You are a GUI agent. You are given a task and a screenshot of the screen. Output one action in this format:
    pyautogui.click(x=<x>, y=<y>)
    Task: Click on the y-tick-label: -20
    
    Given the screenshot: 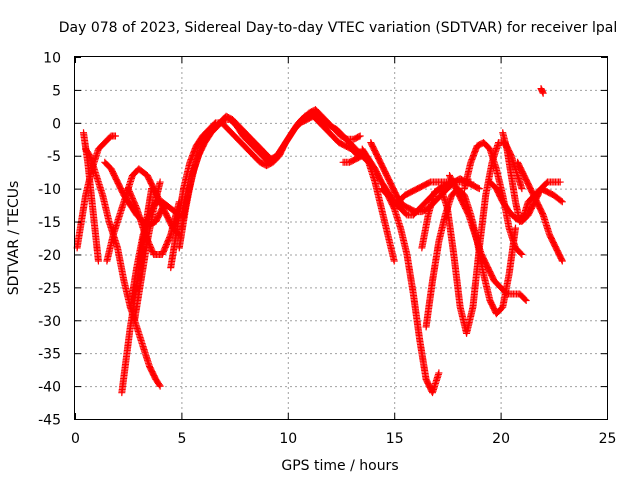 What is the action you would take?
    pyautogui.click(x=49, y=256)
    